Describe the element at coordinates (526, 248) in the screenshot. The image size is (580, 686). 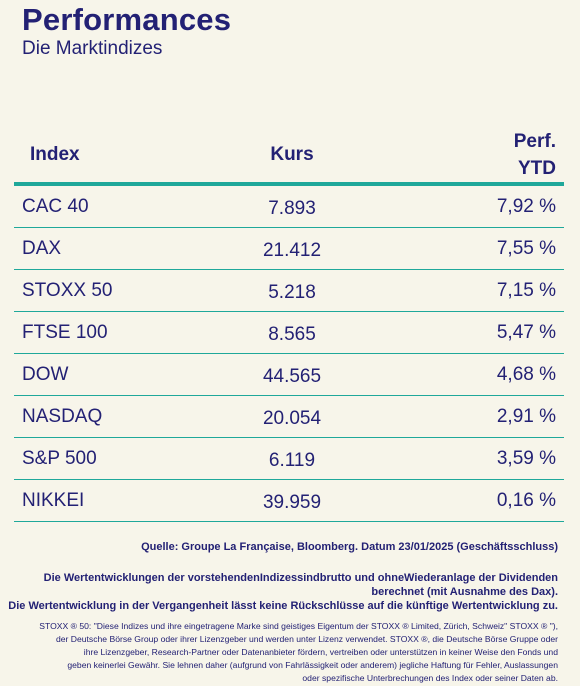
I see `index-perf: 7,55 %` at that location.